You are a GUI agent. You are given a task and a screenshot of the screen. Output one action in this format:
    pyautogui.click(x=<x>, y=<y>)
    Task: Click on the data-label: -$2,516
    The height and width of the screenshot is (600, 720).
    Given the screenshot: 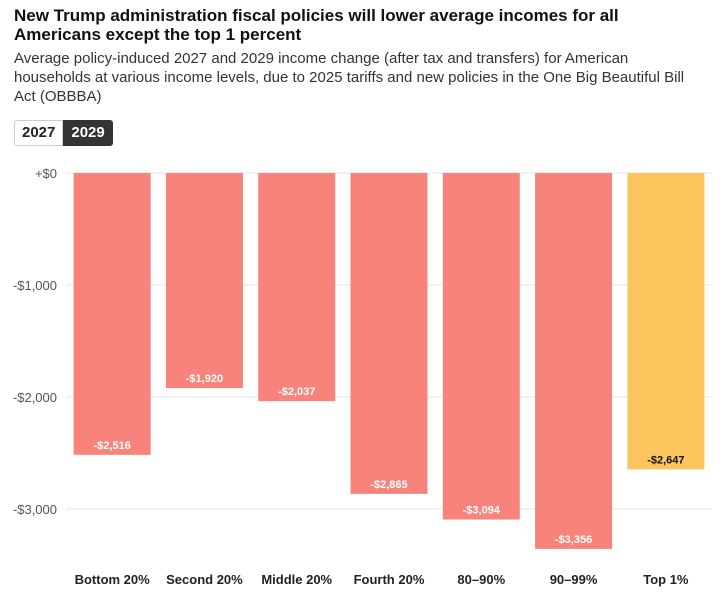 What is the action you would take?
    pyautogui.click(x=111, y=446)
    